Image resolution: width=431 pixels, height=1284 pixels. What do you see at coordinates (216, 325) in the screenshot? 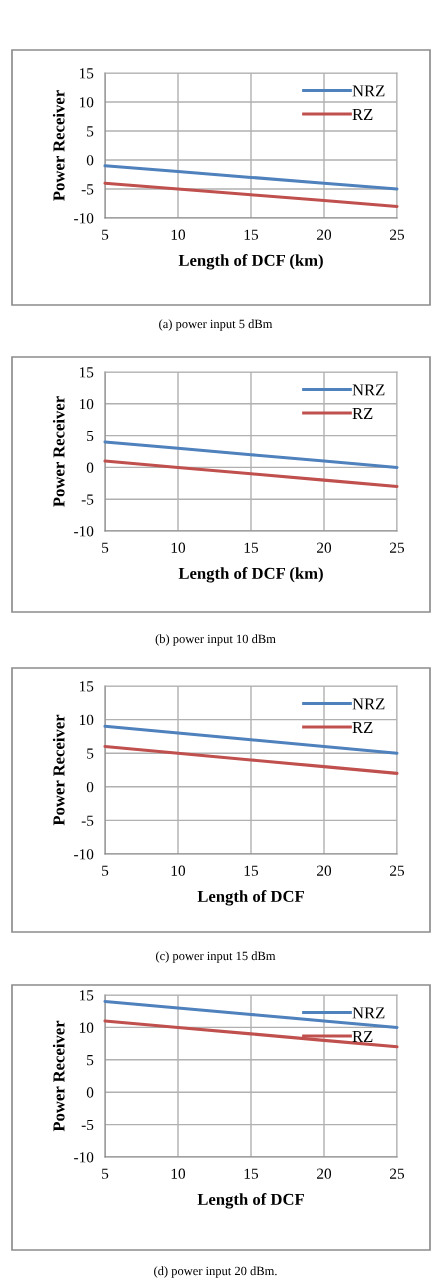
I see `text: (a) power input 5 dBm` at bounding box center [216, 325].